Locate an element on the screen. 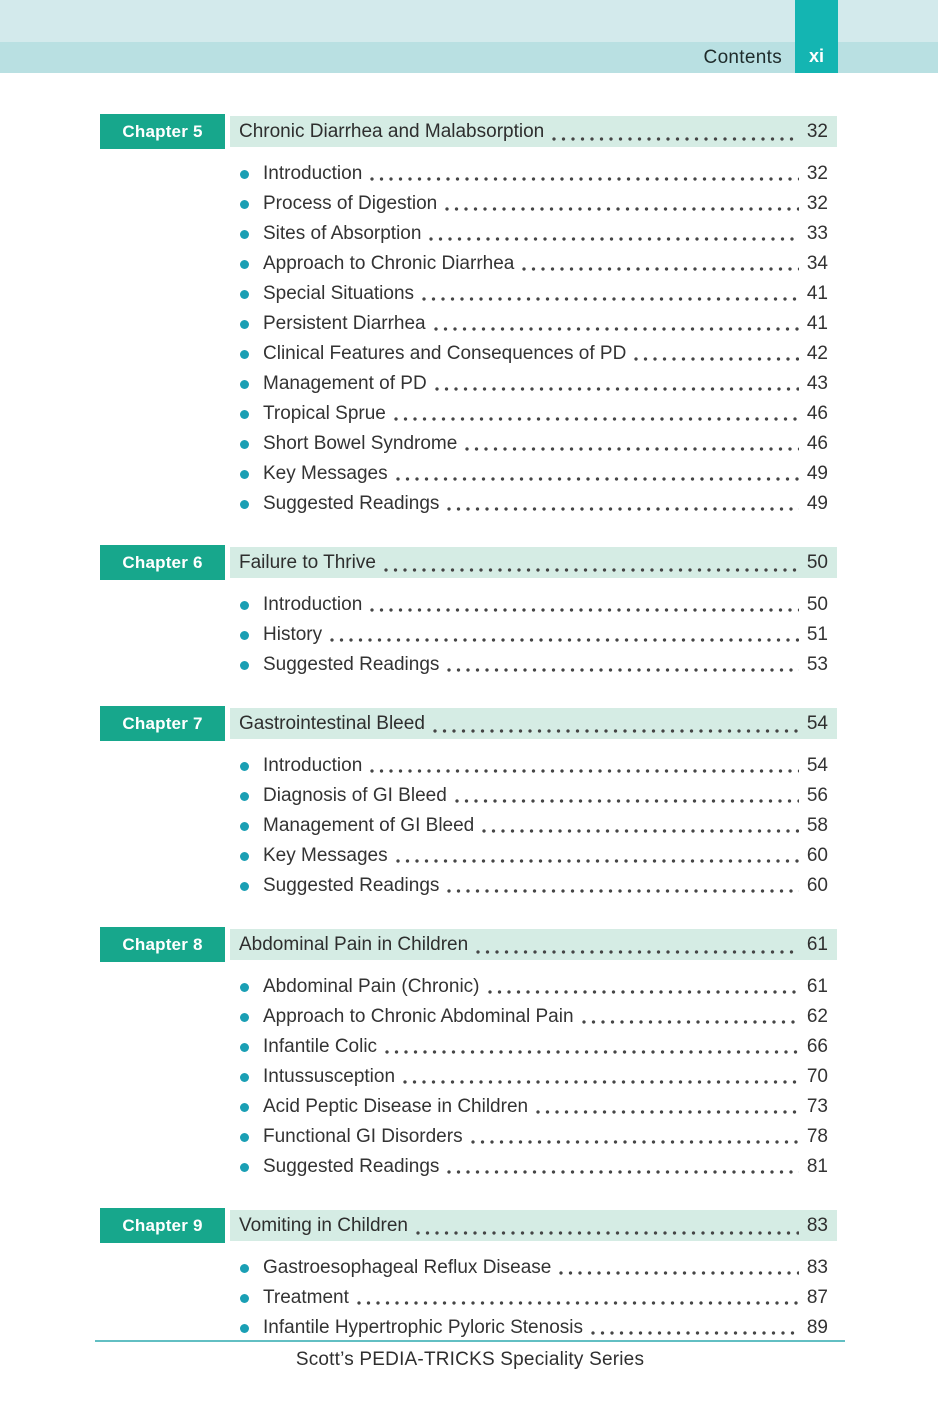 The width and height of the screenshot is (938, 1425). toc-entry: Gastroesophageal Reflux Disease 83 is located at coordinates (538, 1268).